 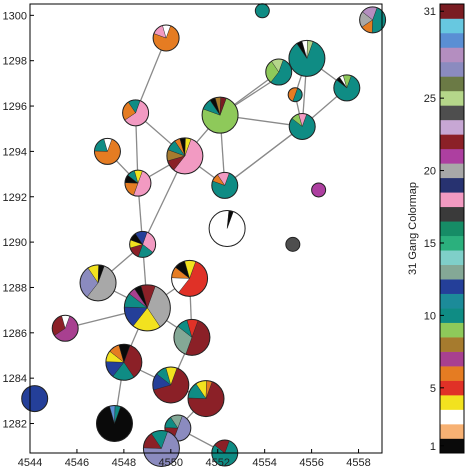 I want to click on y-tick-label: 1300, so click(x=15, y=16).